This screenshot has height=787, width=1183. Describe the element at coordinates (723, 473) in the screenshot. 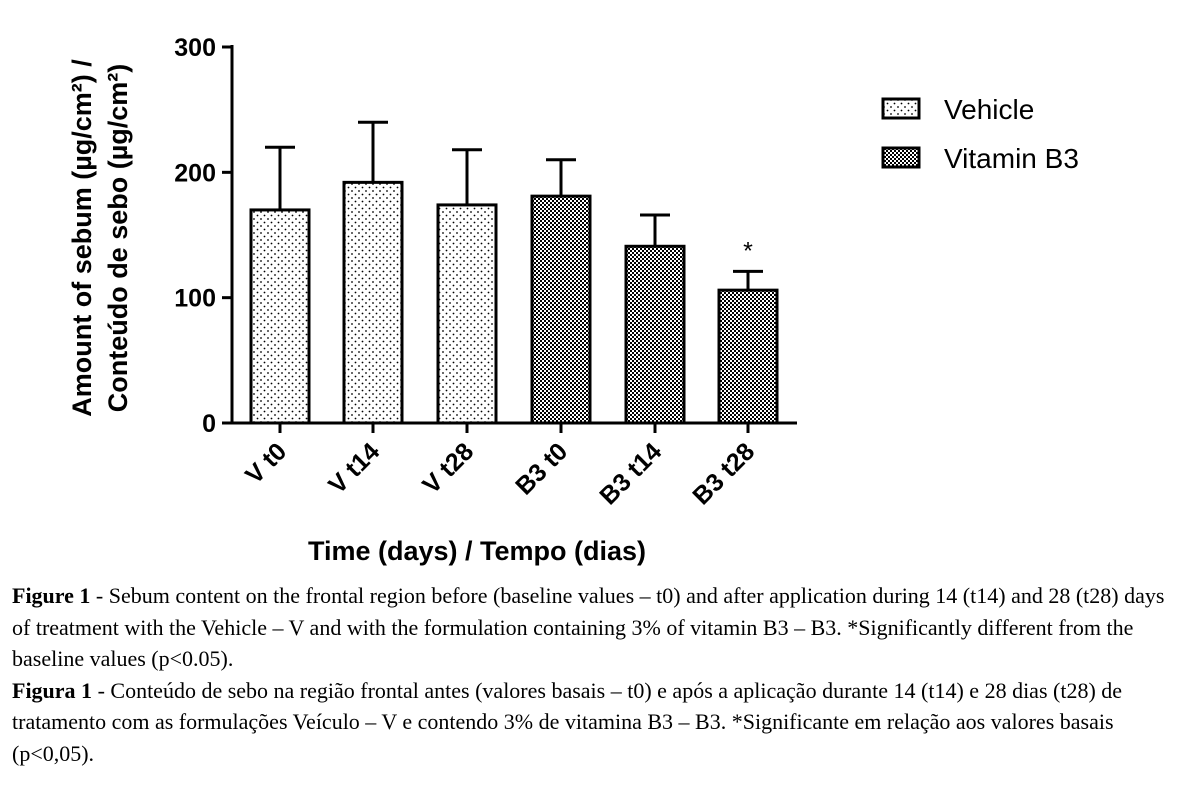

I see `x-tick-label-5: B3 t28` at that location.